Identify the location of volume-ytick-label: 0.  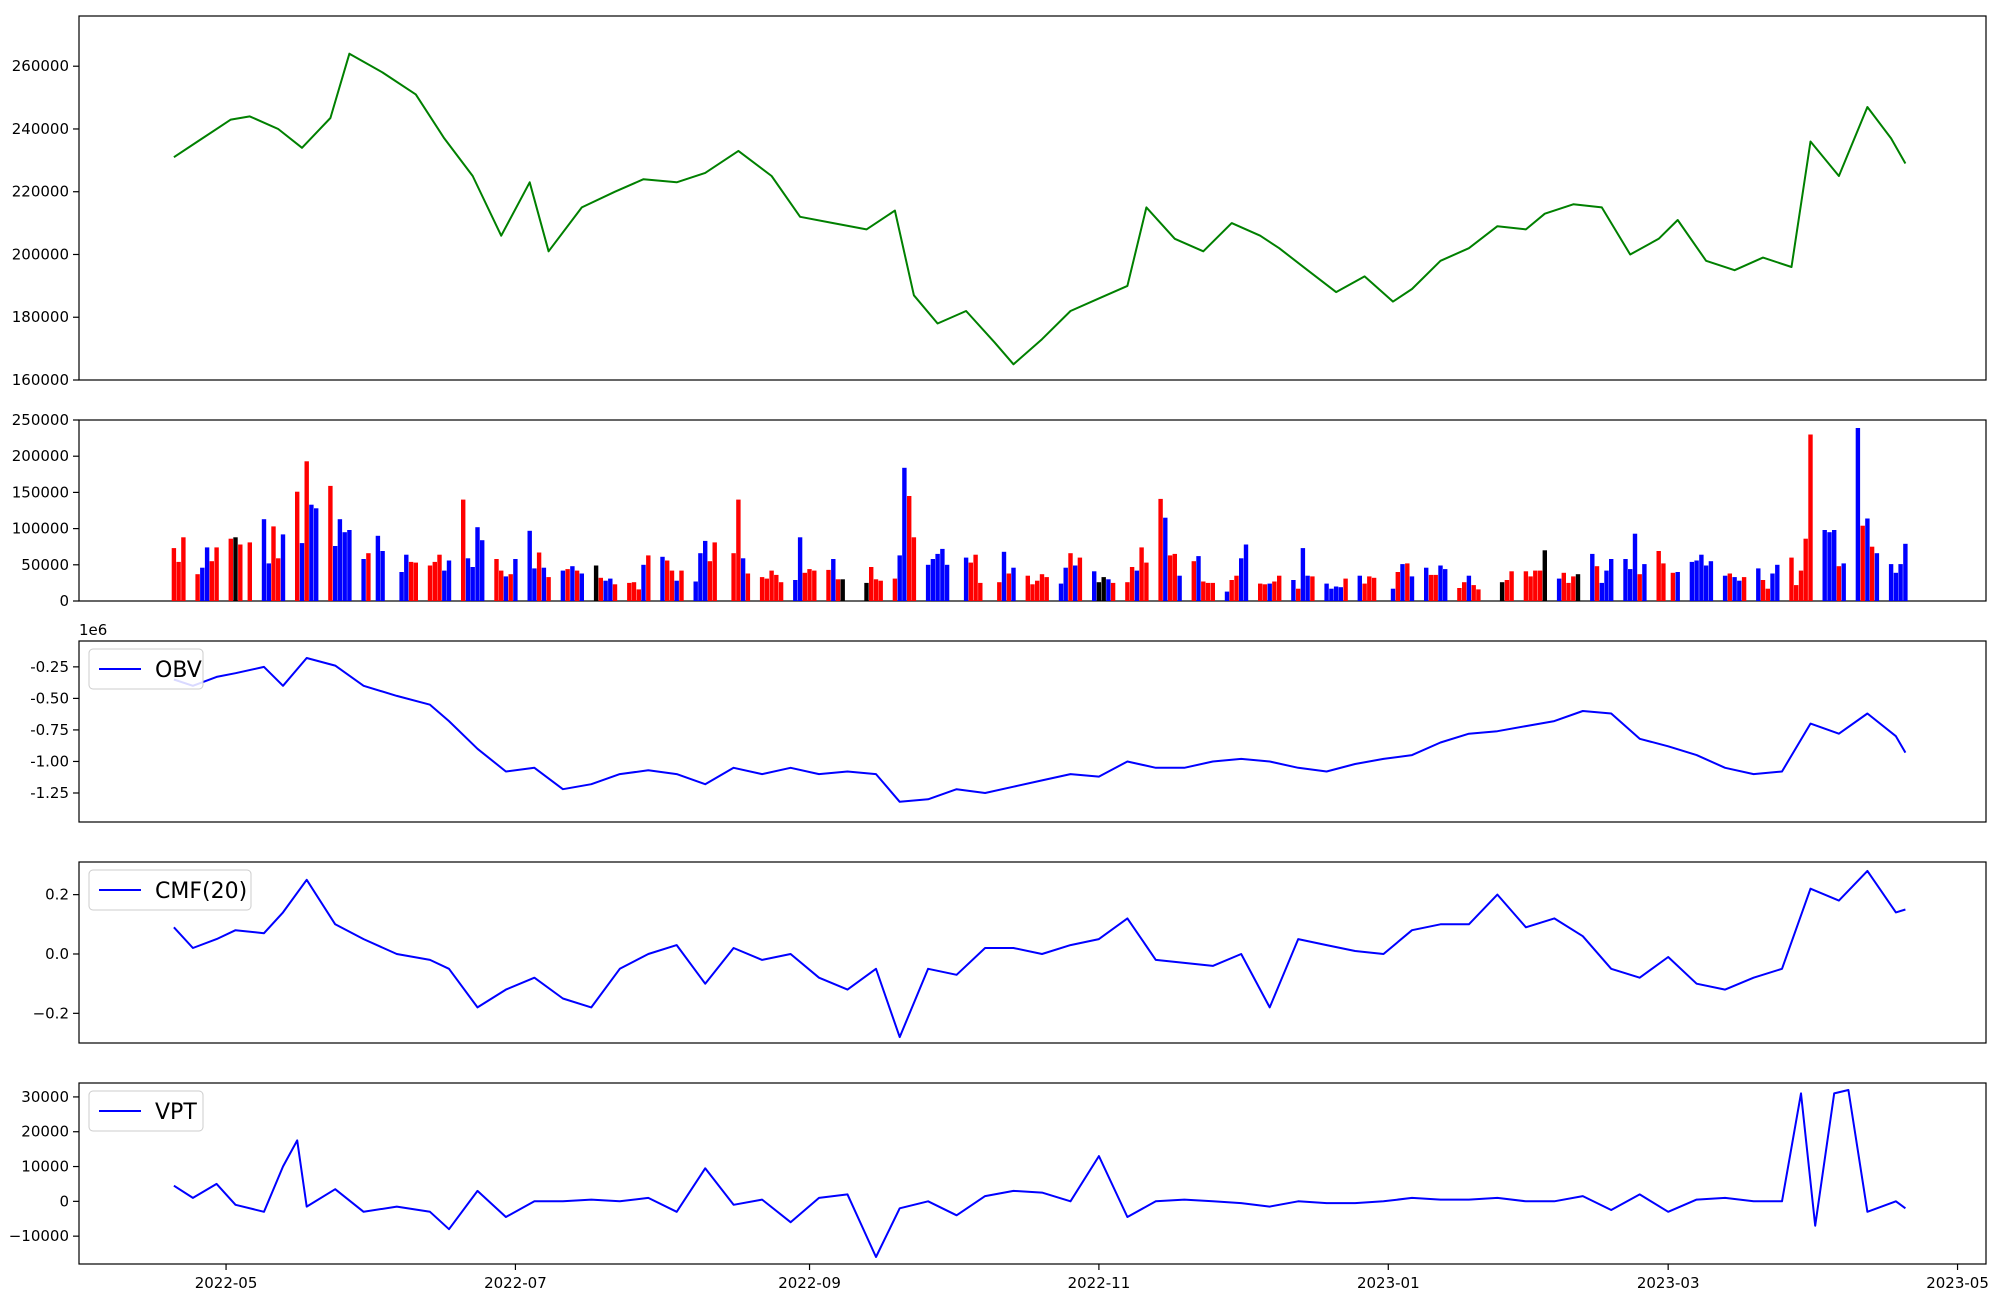
(64, 601).